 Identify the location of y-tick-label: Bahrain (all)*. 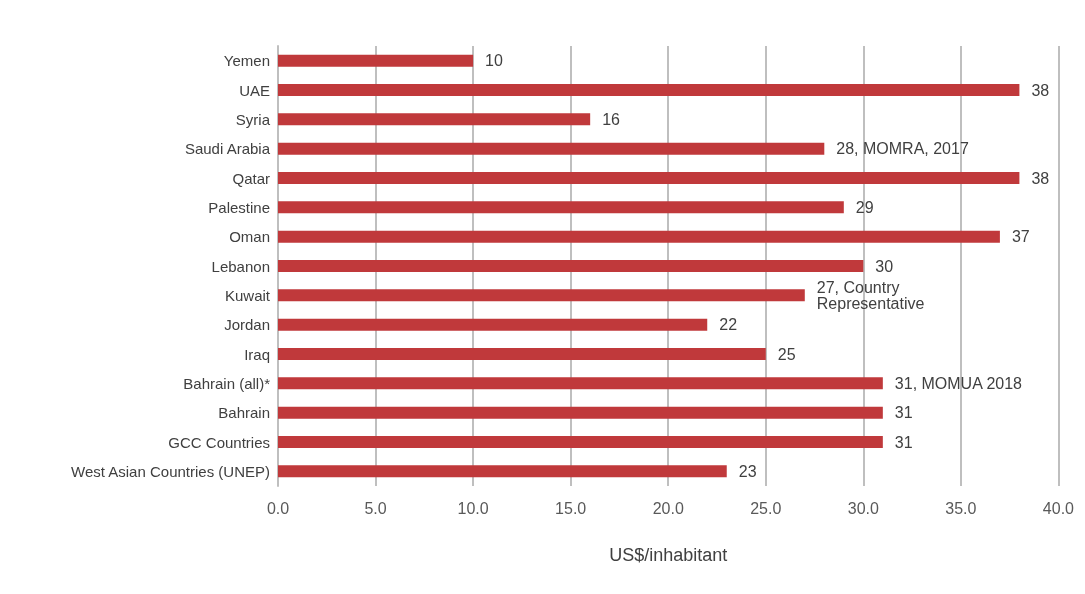
(227, 383).